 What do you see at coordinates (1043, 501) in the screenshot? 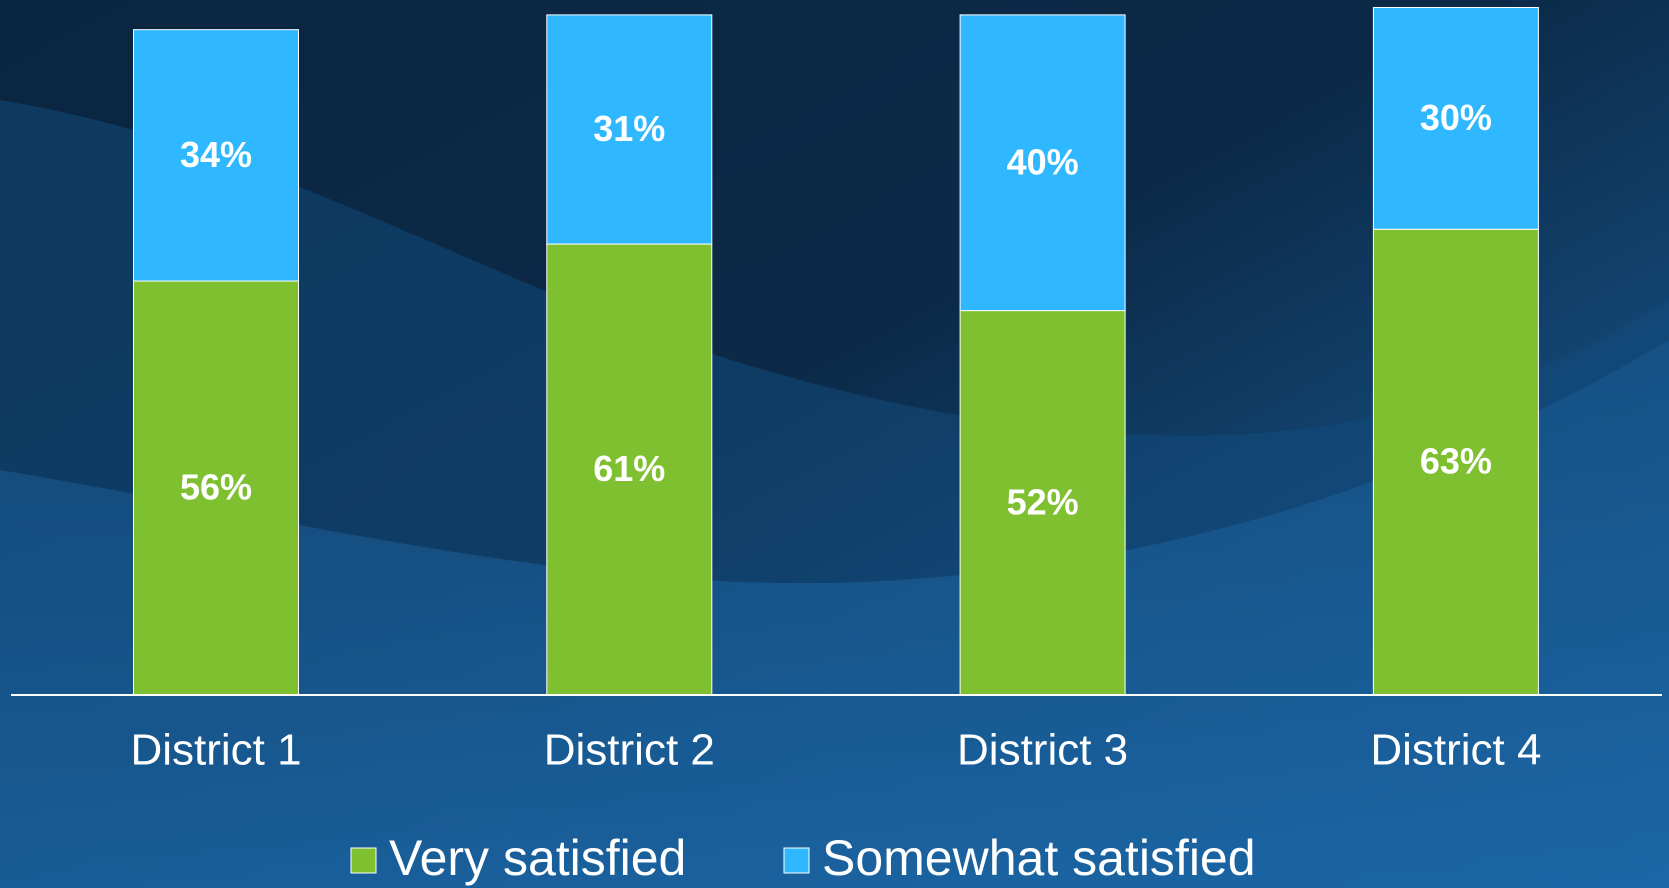
I see `value-label: 52%` at bounding box center [1043, 501].